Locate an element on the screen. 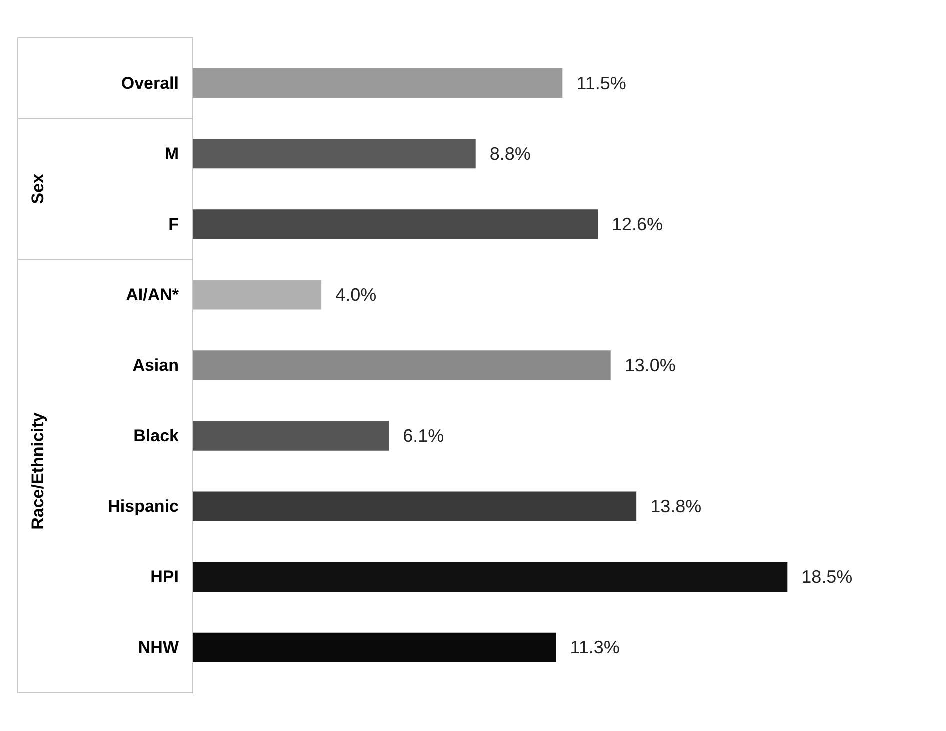  data-label: 12.6% is located at coordinates (638, 224).